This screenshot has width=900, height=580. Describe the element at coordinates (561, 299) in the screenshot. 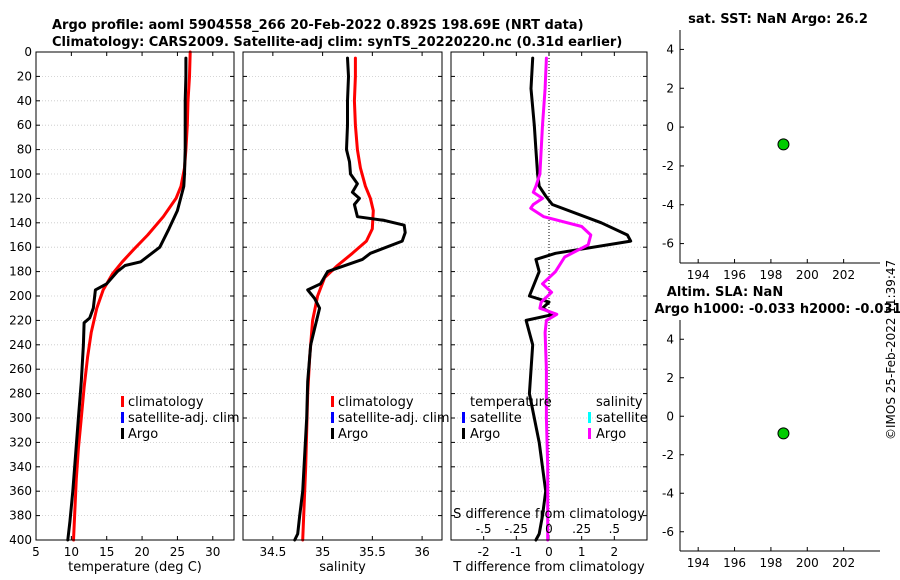

I see `series-line-salinity-argo` at that location.